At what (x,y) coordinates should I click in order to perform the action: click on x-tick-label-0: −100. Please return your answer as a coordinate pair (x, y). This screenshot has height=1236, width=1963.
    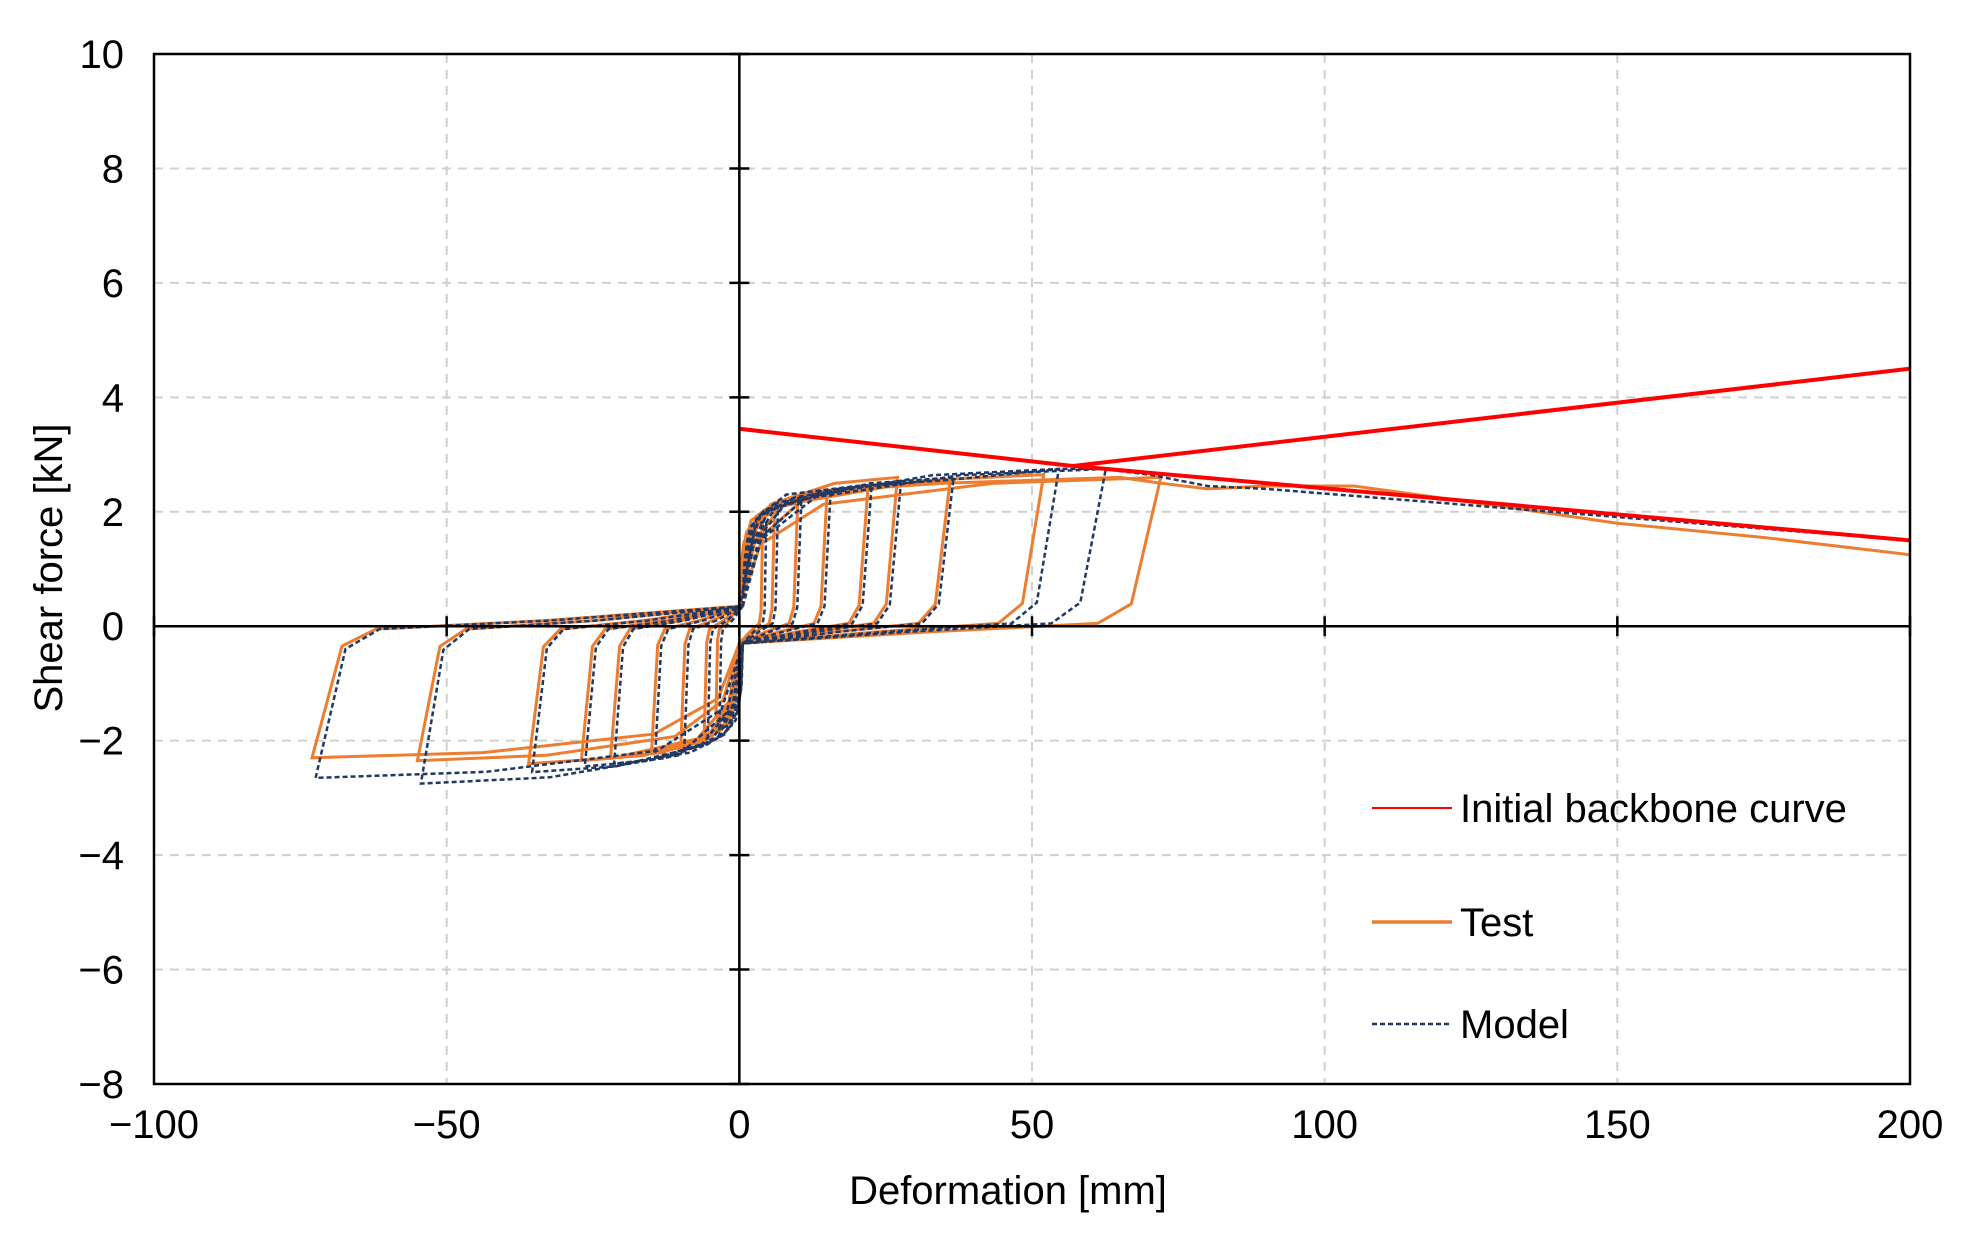
    Looking at the image, I should click on (154, 1125).